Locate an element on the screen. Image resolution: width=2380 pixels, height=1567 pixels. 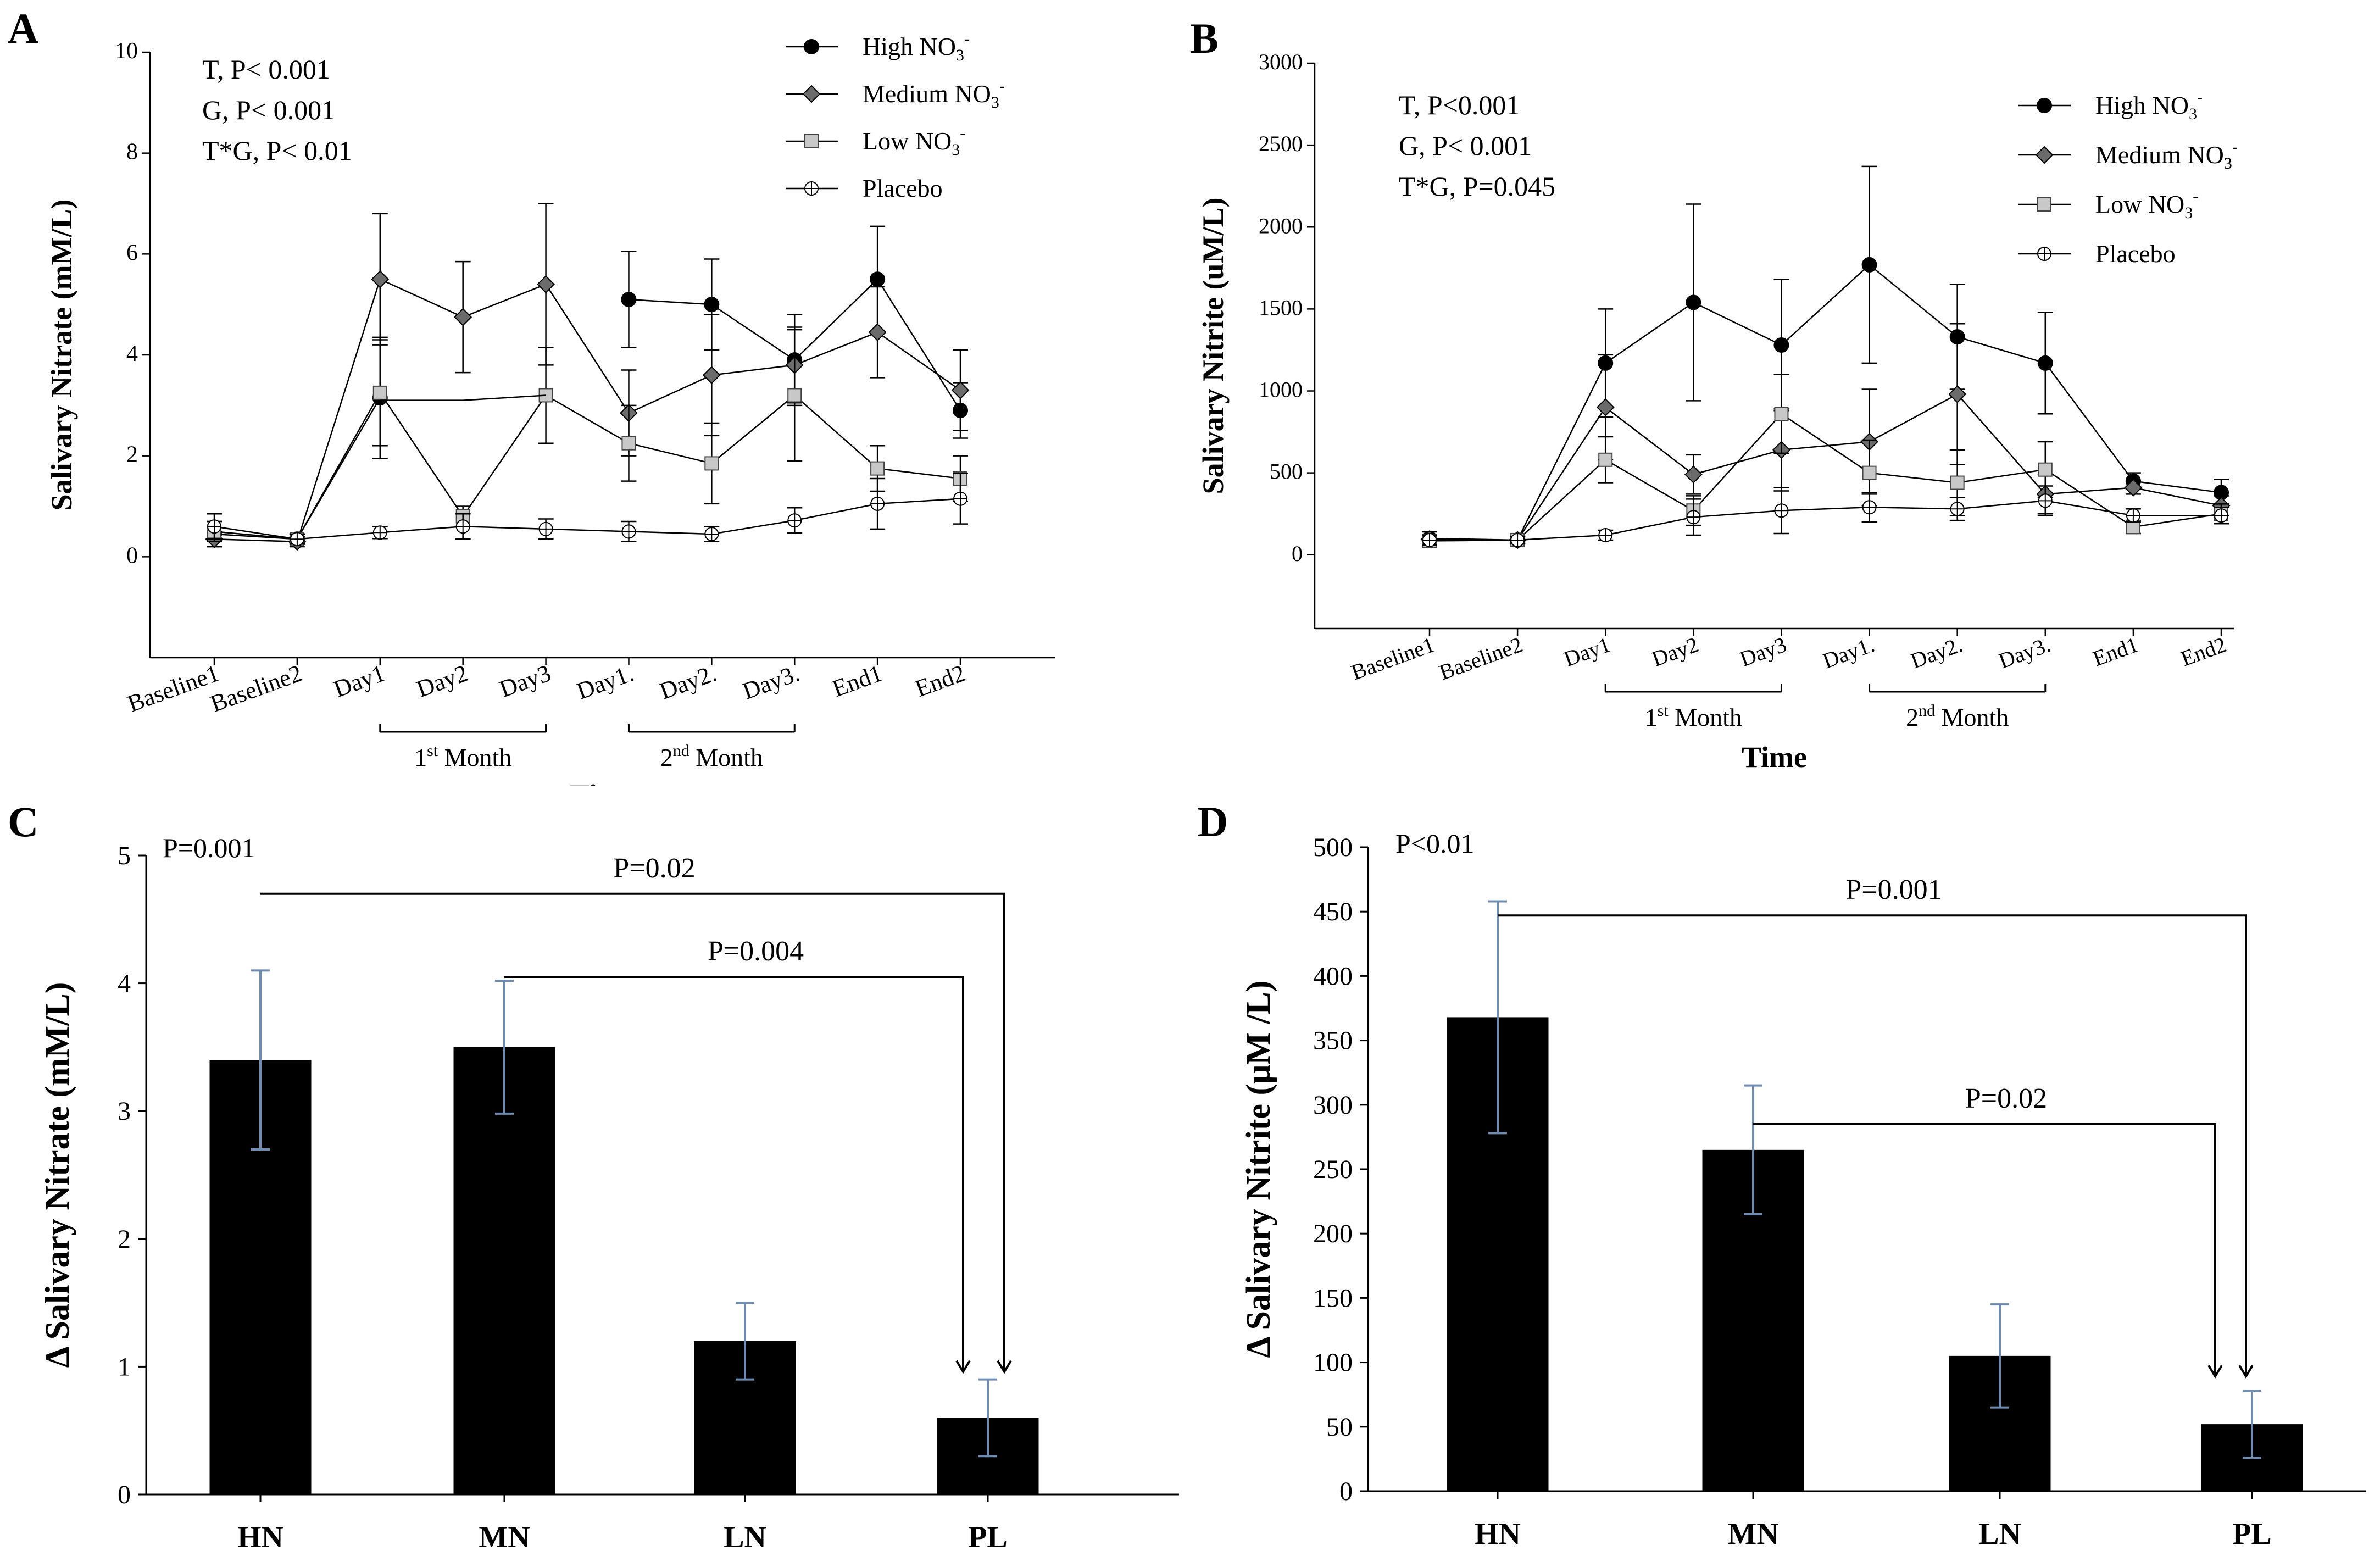
panel-b-x-tick-label: Day3. is located at coordinates (2024, 652).